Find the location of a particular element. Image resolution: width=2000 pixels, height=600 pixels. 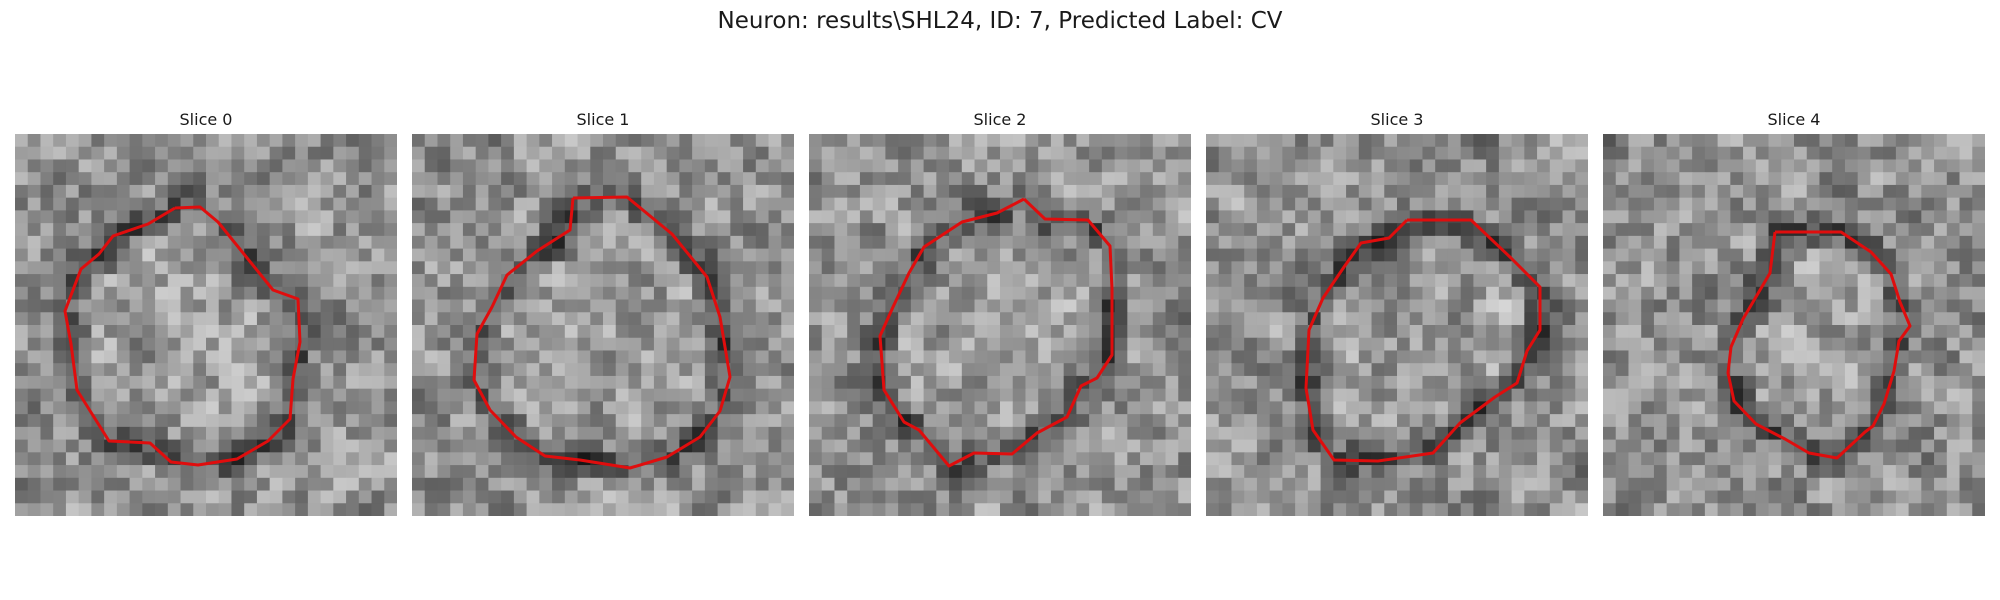

slice-panel-0: Slice 0 is located at coordinates (206, 313).